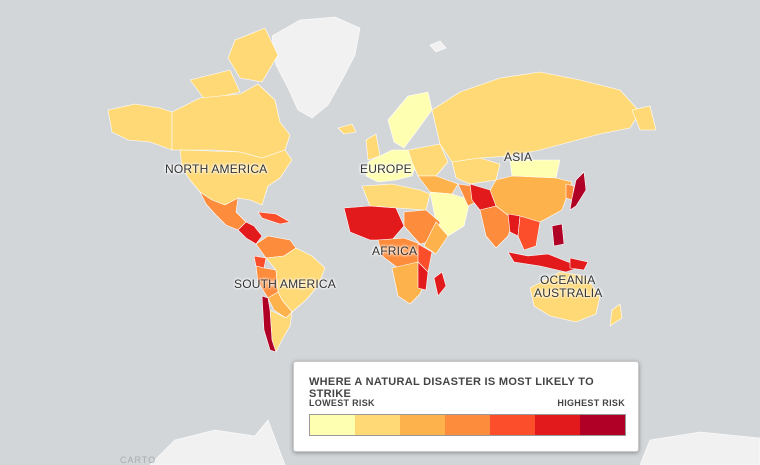 The width and height of the screenshot is (760, 465). Describe the element at coordinates (138, 460) in the screenshot. I see `carto-attribution: CARTO` at that location.